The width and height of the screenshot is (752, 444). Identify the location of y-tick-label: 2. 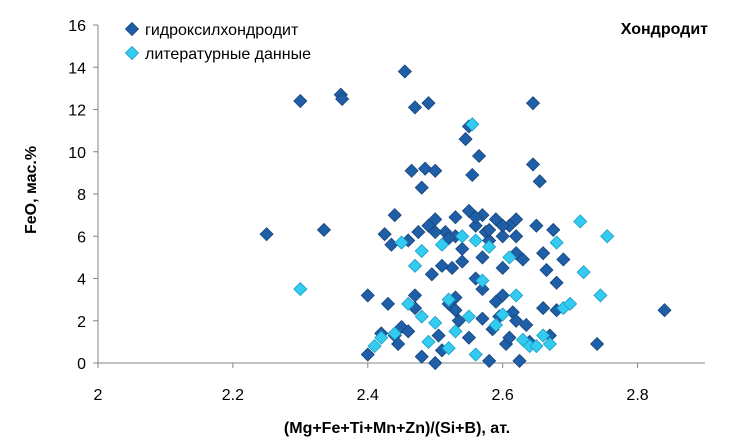
(81, 322).